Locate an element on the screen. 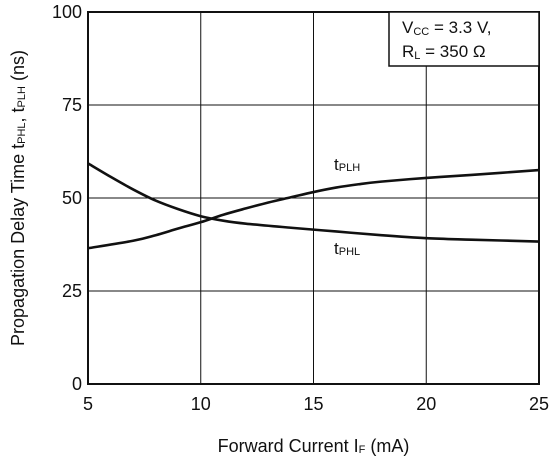  condition-vcc-symbol: V is located at coordinates (408, 27).